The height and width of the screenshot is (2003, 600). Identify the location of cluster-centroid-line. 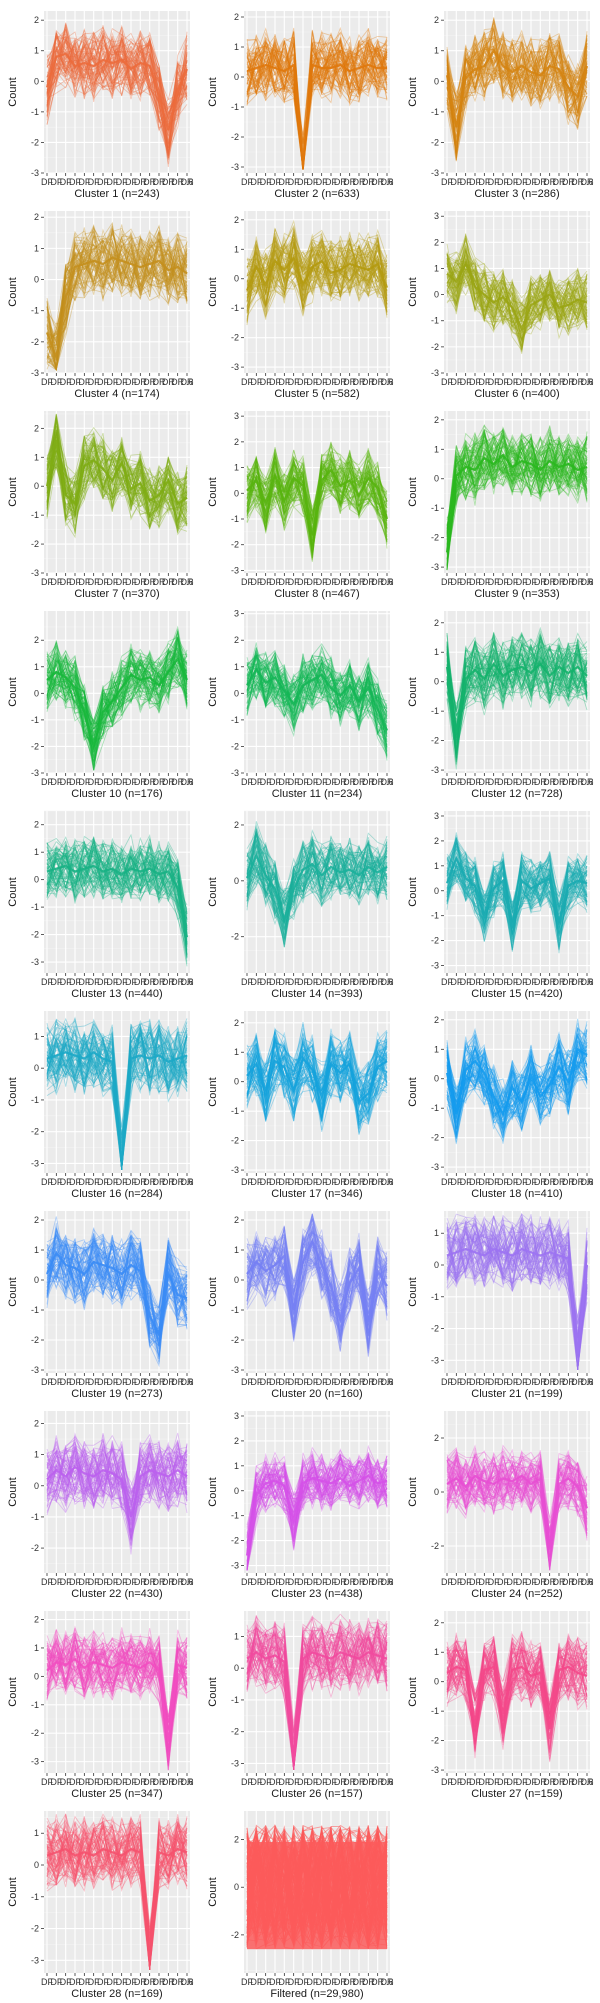
(517, 1511).